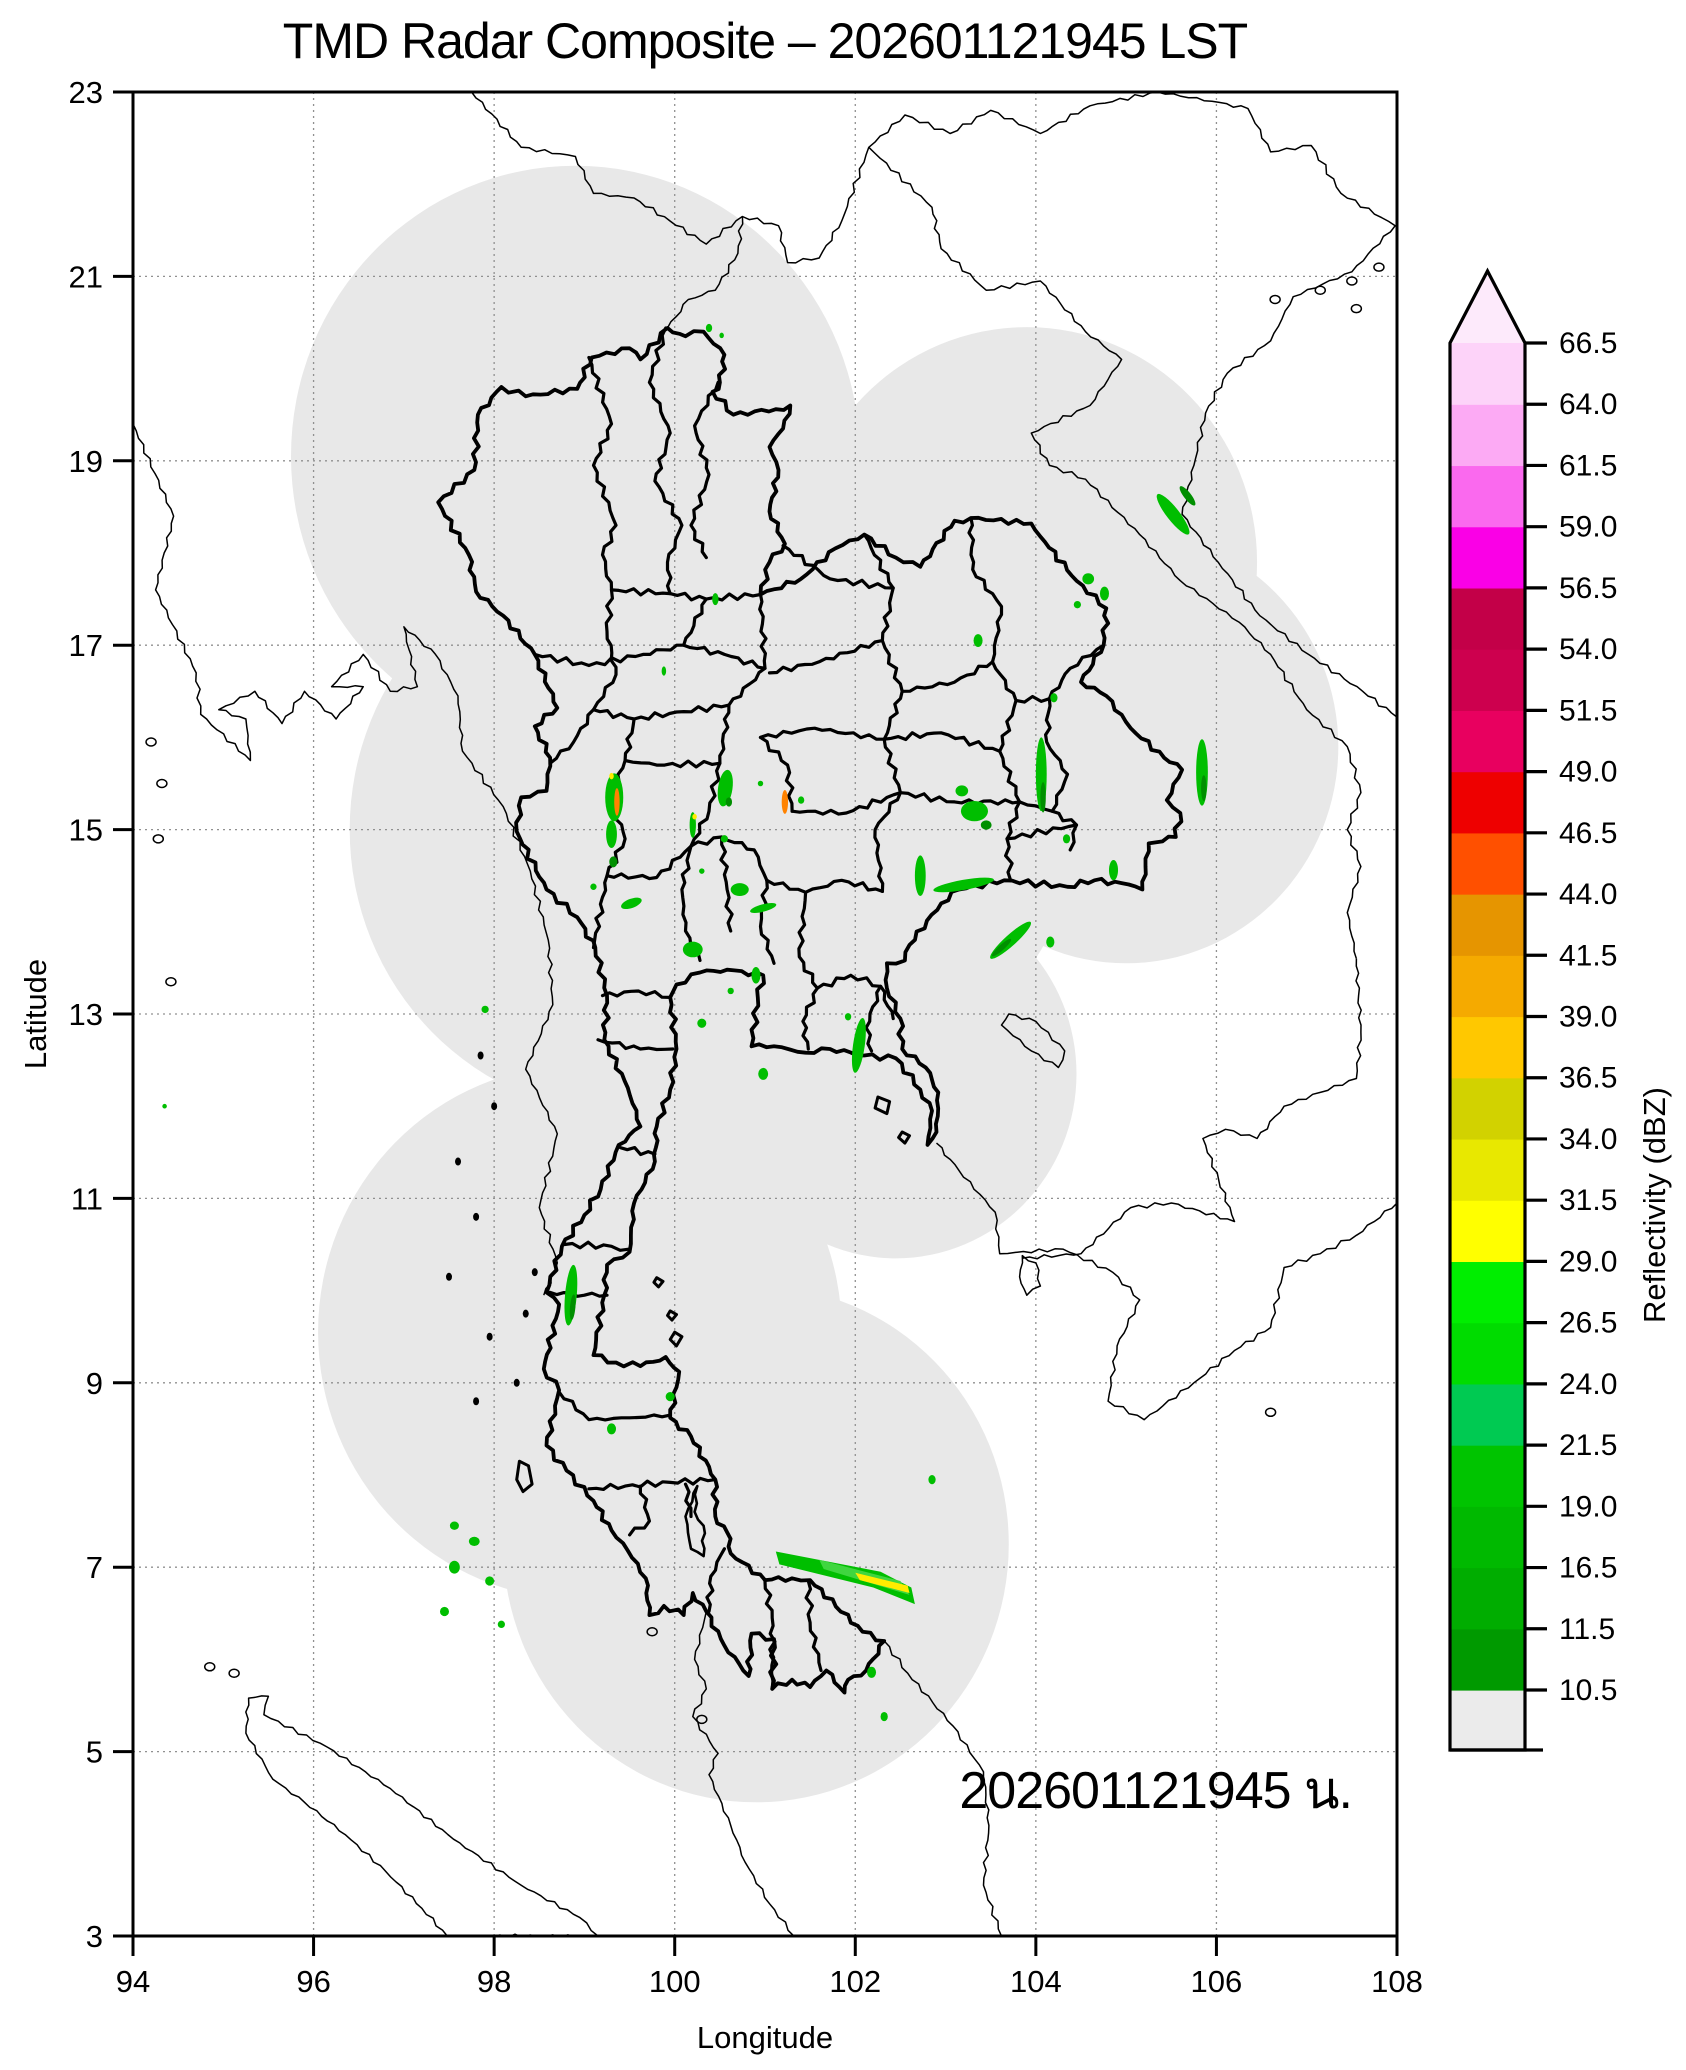 The width and height of the screenshot is (1686, 2070). Describe the element at coordinates (1588, 527) in the screenshot. I see `colorbar-tick-label: 59.0` at that location.